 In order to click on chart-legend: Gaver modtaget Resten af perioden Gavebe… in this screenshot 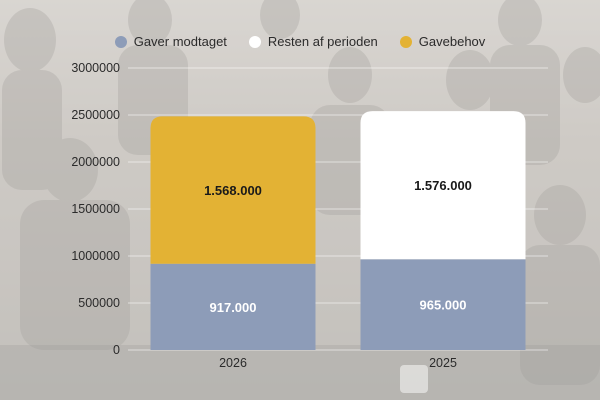, I will do `click(300, 41)`.